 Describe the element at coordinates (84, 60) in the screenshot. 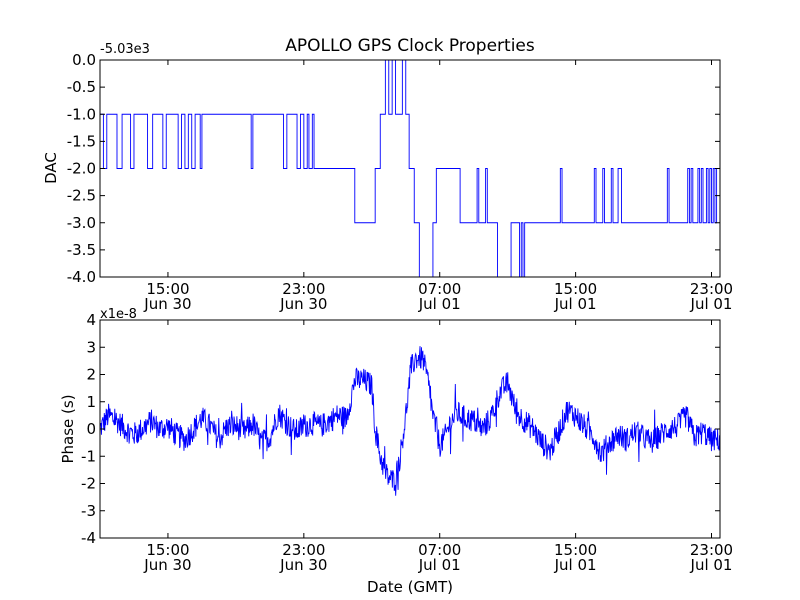

I see `y-tick-label: 0.0` at that location.